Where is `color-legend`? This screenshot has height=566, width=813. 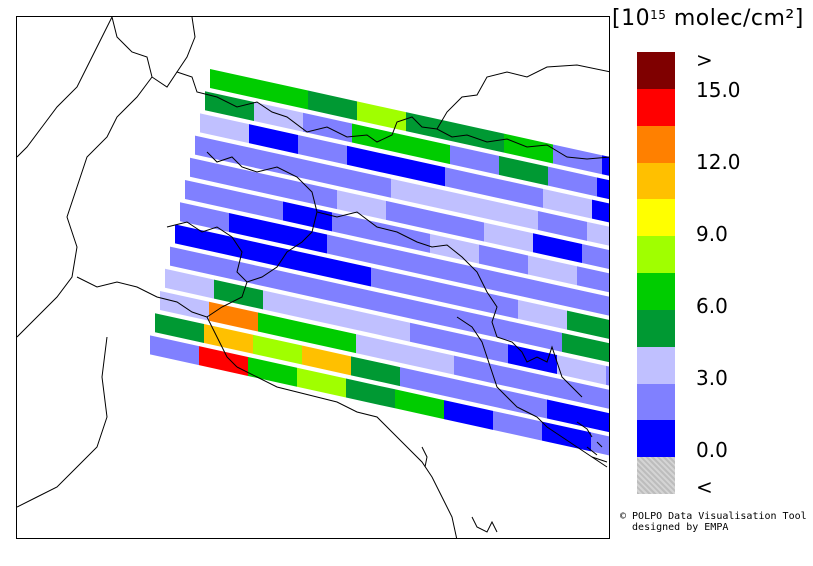
color-legend is located at coordinates (656, 273).